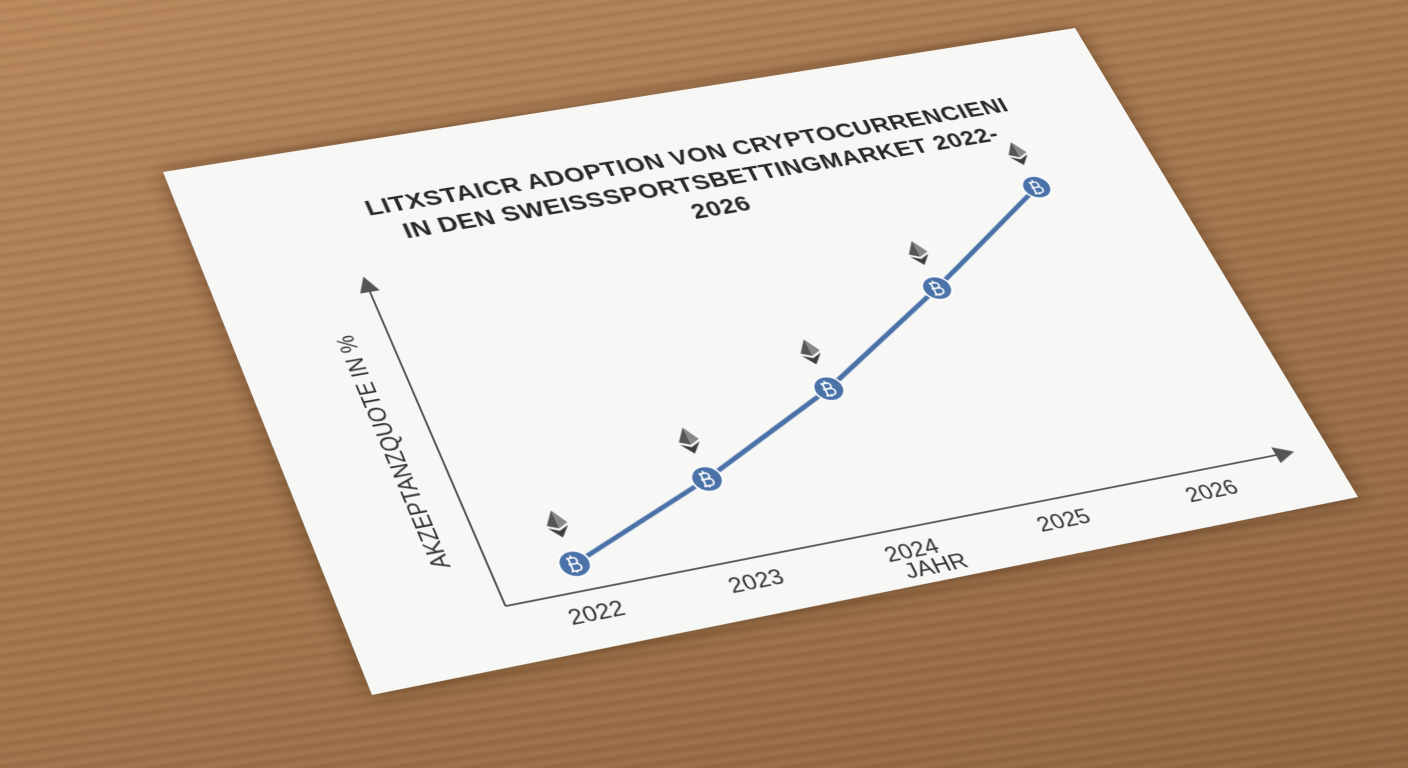 The width and height of the screenshot is (1408, 768). What do you see at coordinates (897, 529) in the screenshot?
I see `x-axis` at bounding box center [897, 529].